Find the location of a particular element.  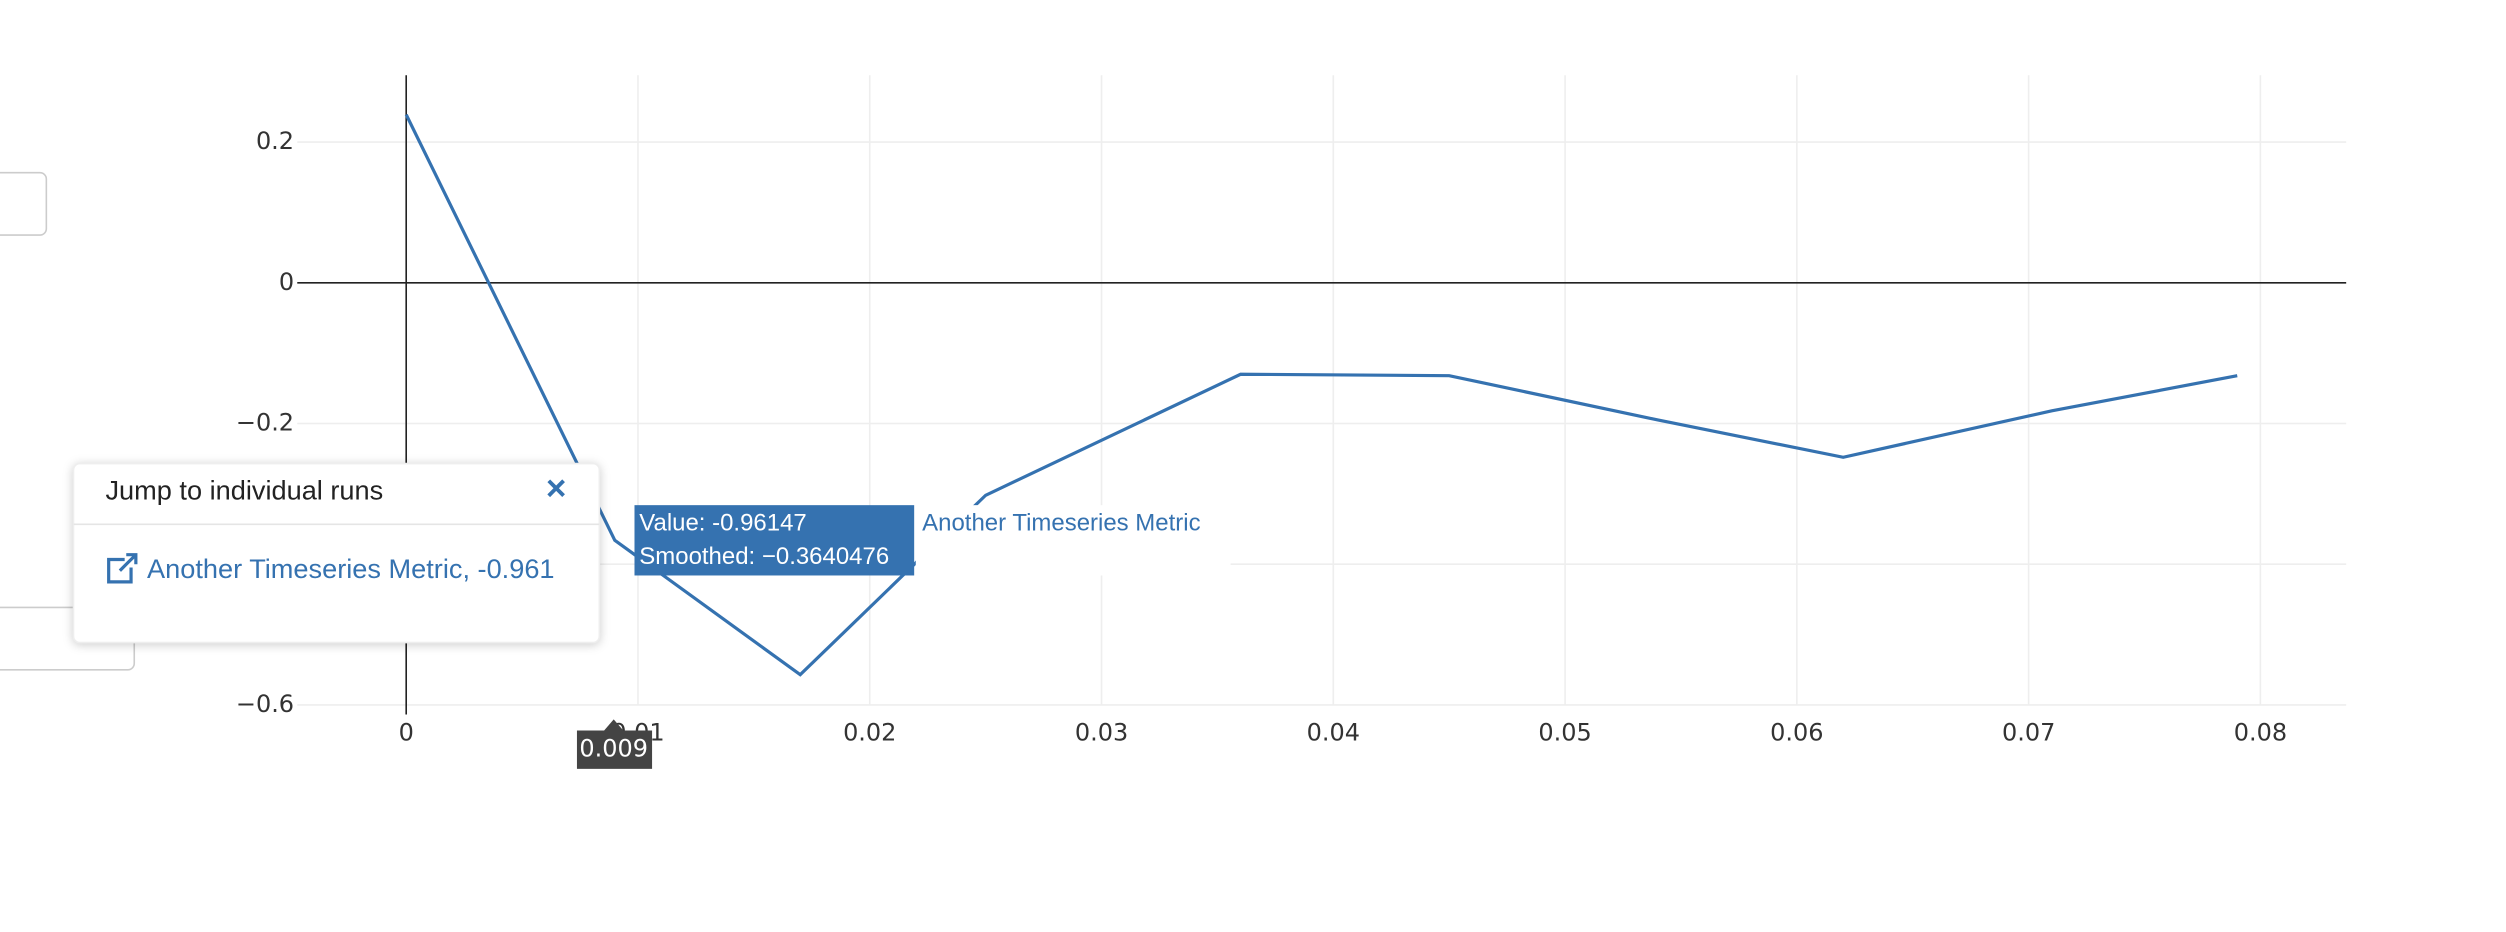

tooltip-legend-bg is located at coordinates (1073, 540).